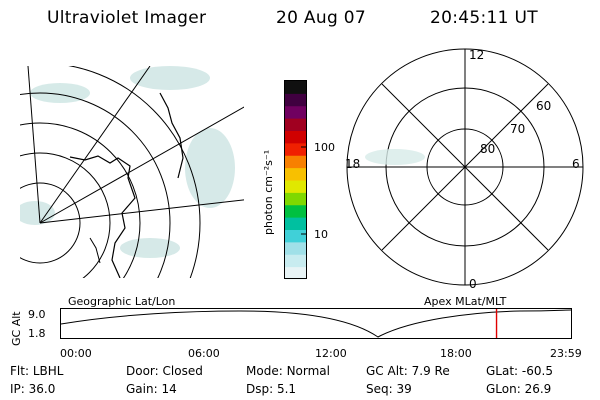 The height and width of the screenshot is (400, 600). What do you see at coordinates (204, 353) in the screenshot?
I see `x-tick-1: 06:00` at bounding box center [204, 353].